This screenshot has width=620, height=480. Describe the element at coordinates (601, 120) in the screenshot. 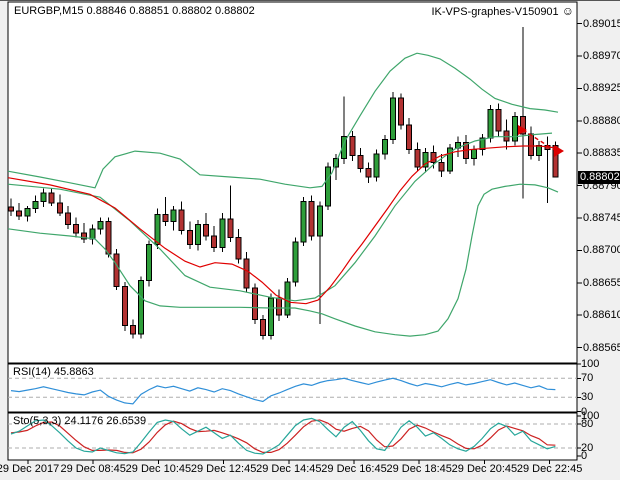

I see `price-axis-label: 0.88880` at that location.